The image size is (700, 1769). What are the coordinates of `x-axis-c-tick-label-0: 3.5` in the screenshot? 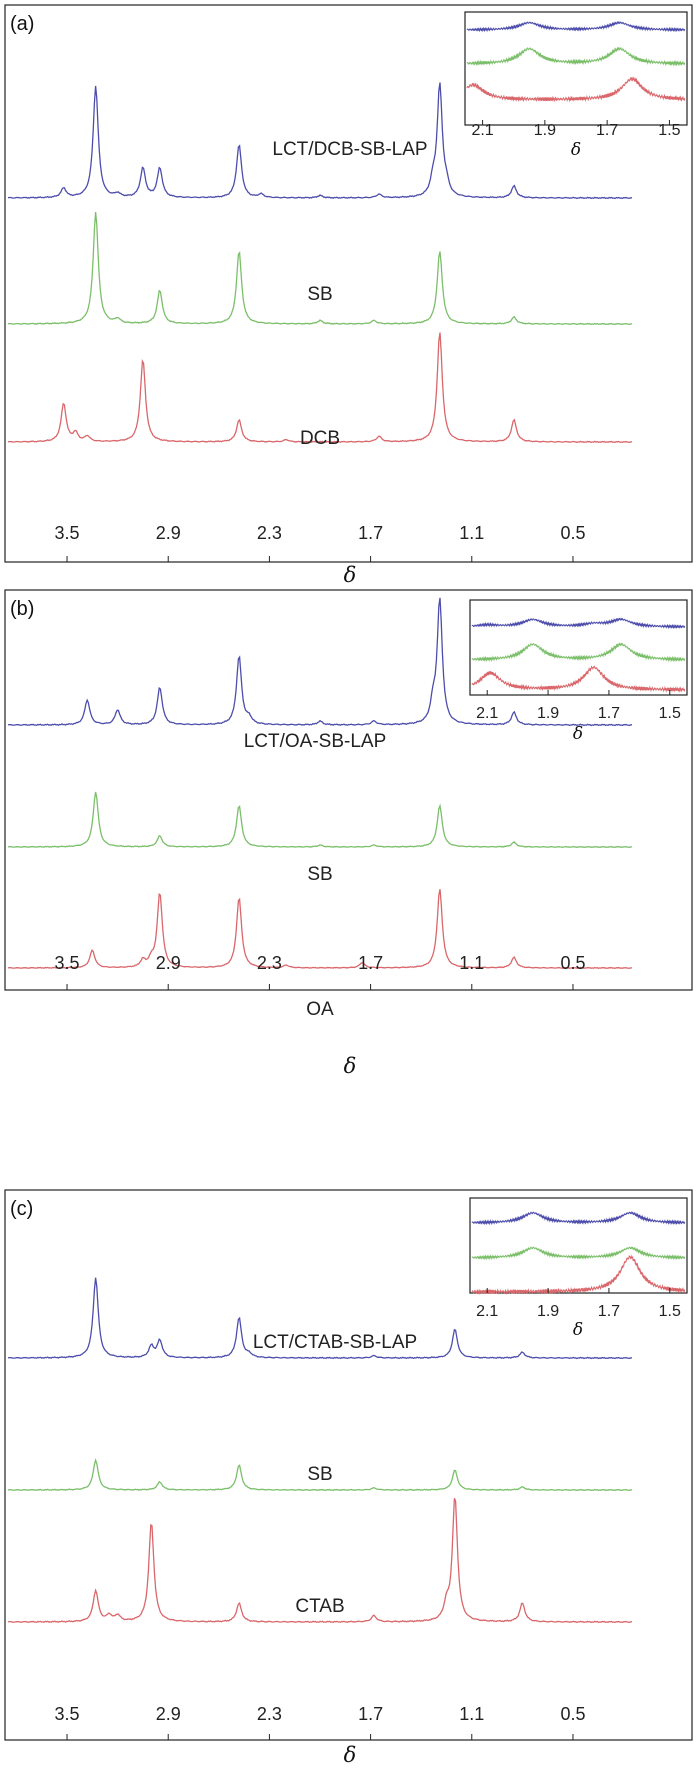 It's located at (67, 1714).